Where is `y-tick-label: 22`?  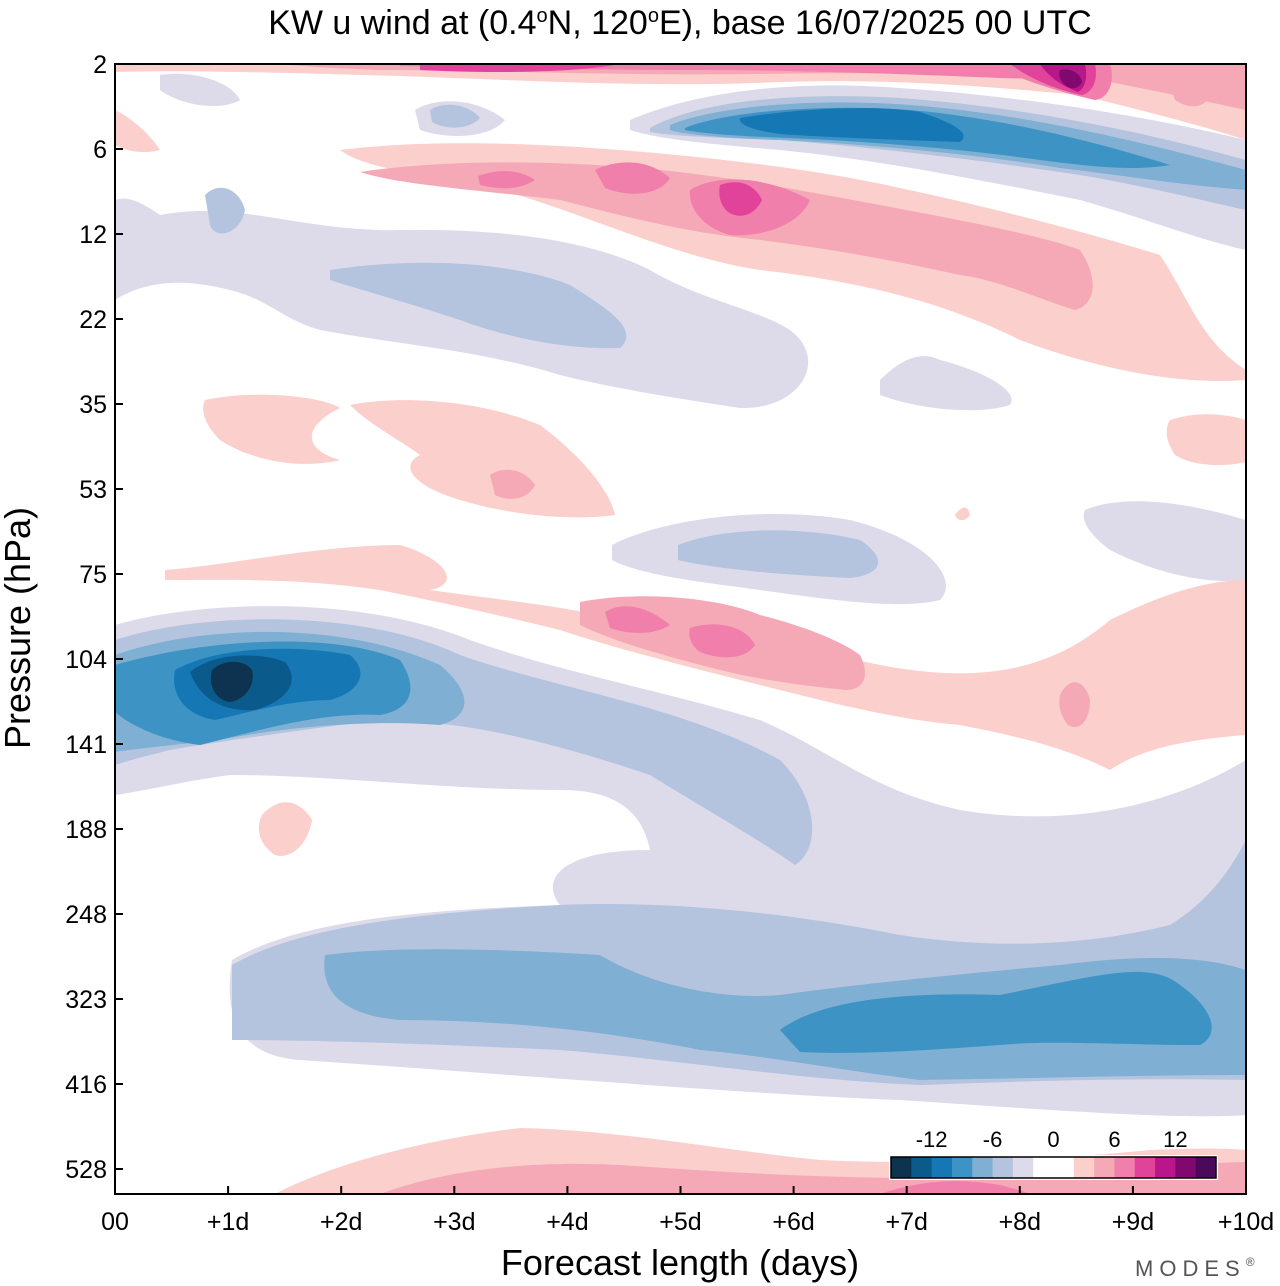 y-tick-label: 22 is located at coordinates (93, 320).